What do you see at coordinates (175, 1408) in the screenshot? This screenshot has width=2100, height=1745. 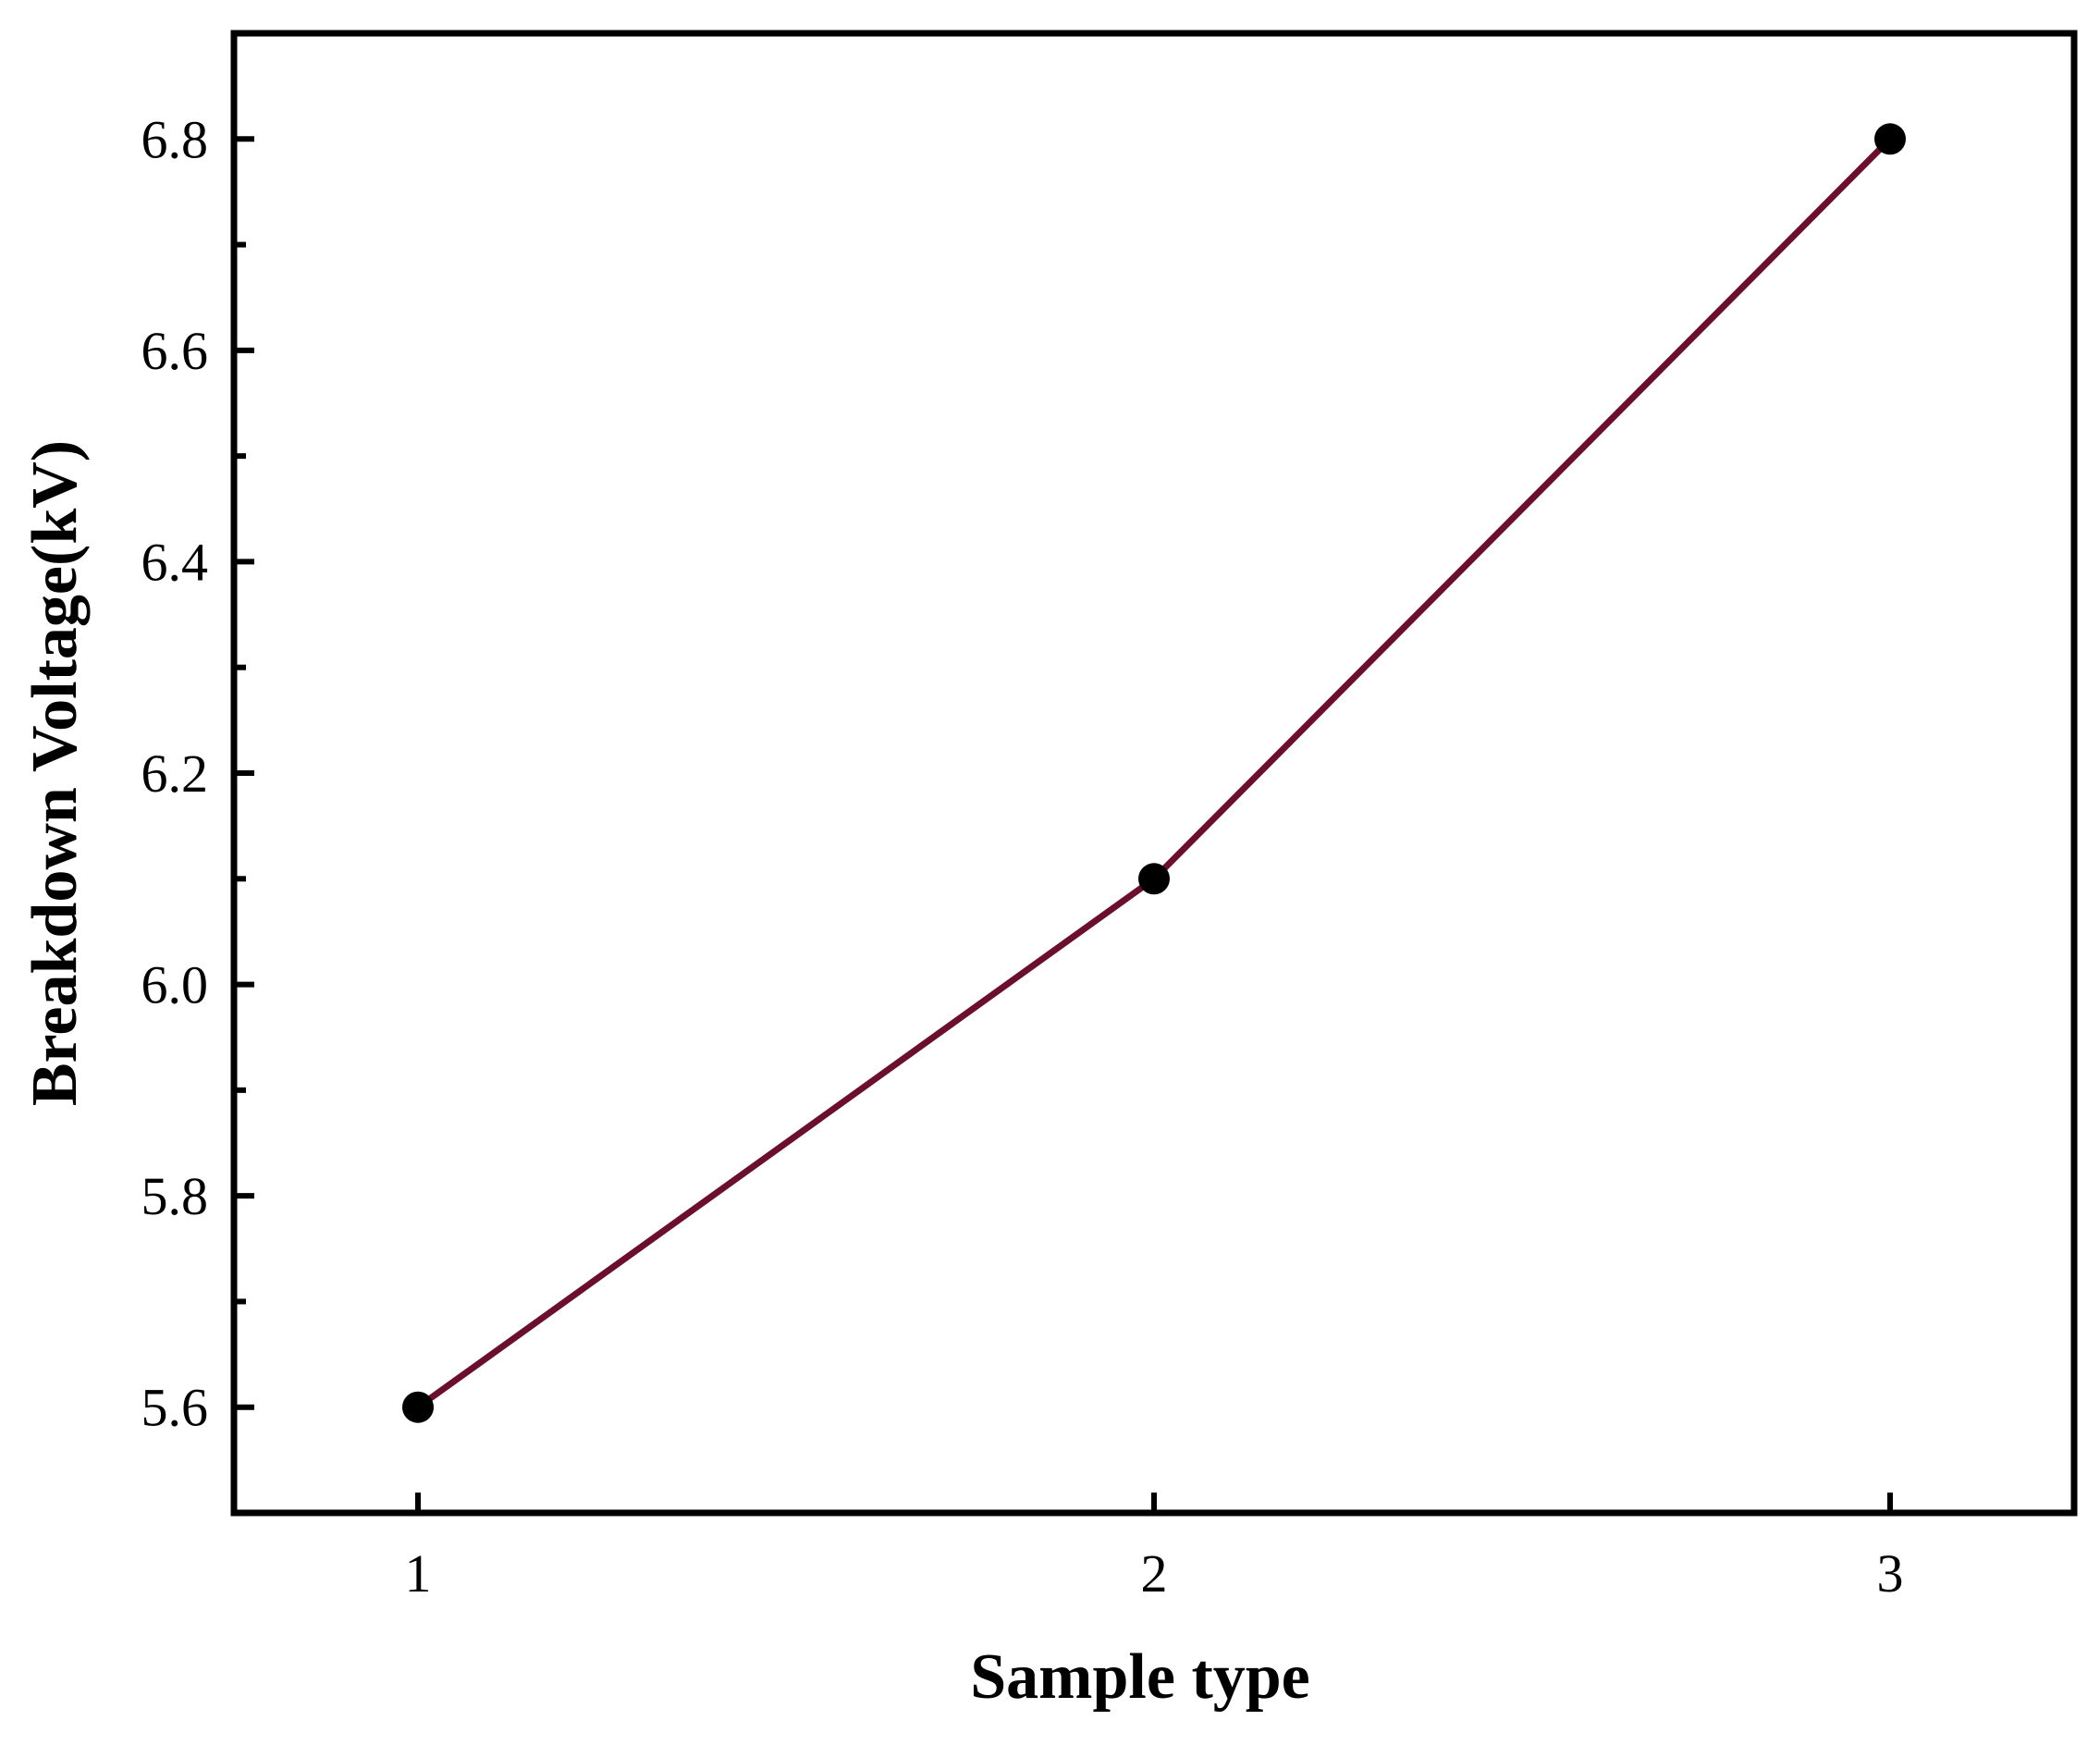 I see `y-tick-label: 5.6` at bounding box center [175, 1408].